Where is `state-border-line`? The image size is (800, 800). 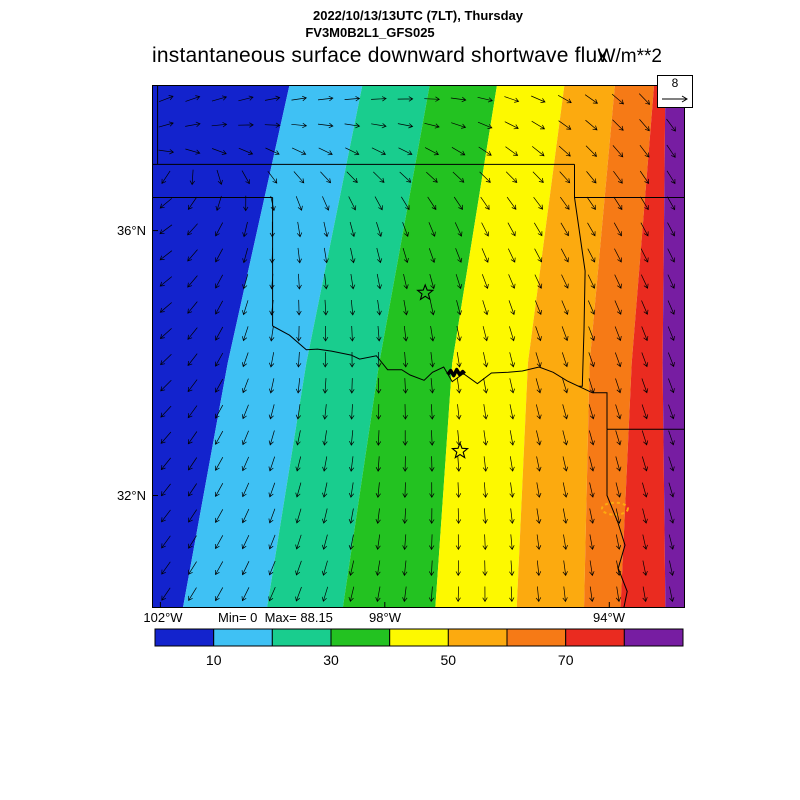 state-border-line is located at coordinates (593, 407).